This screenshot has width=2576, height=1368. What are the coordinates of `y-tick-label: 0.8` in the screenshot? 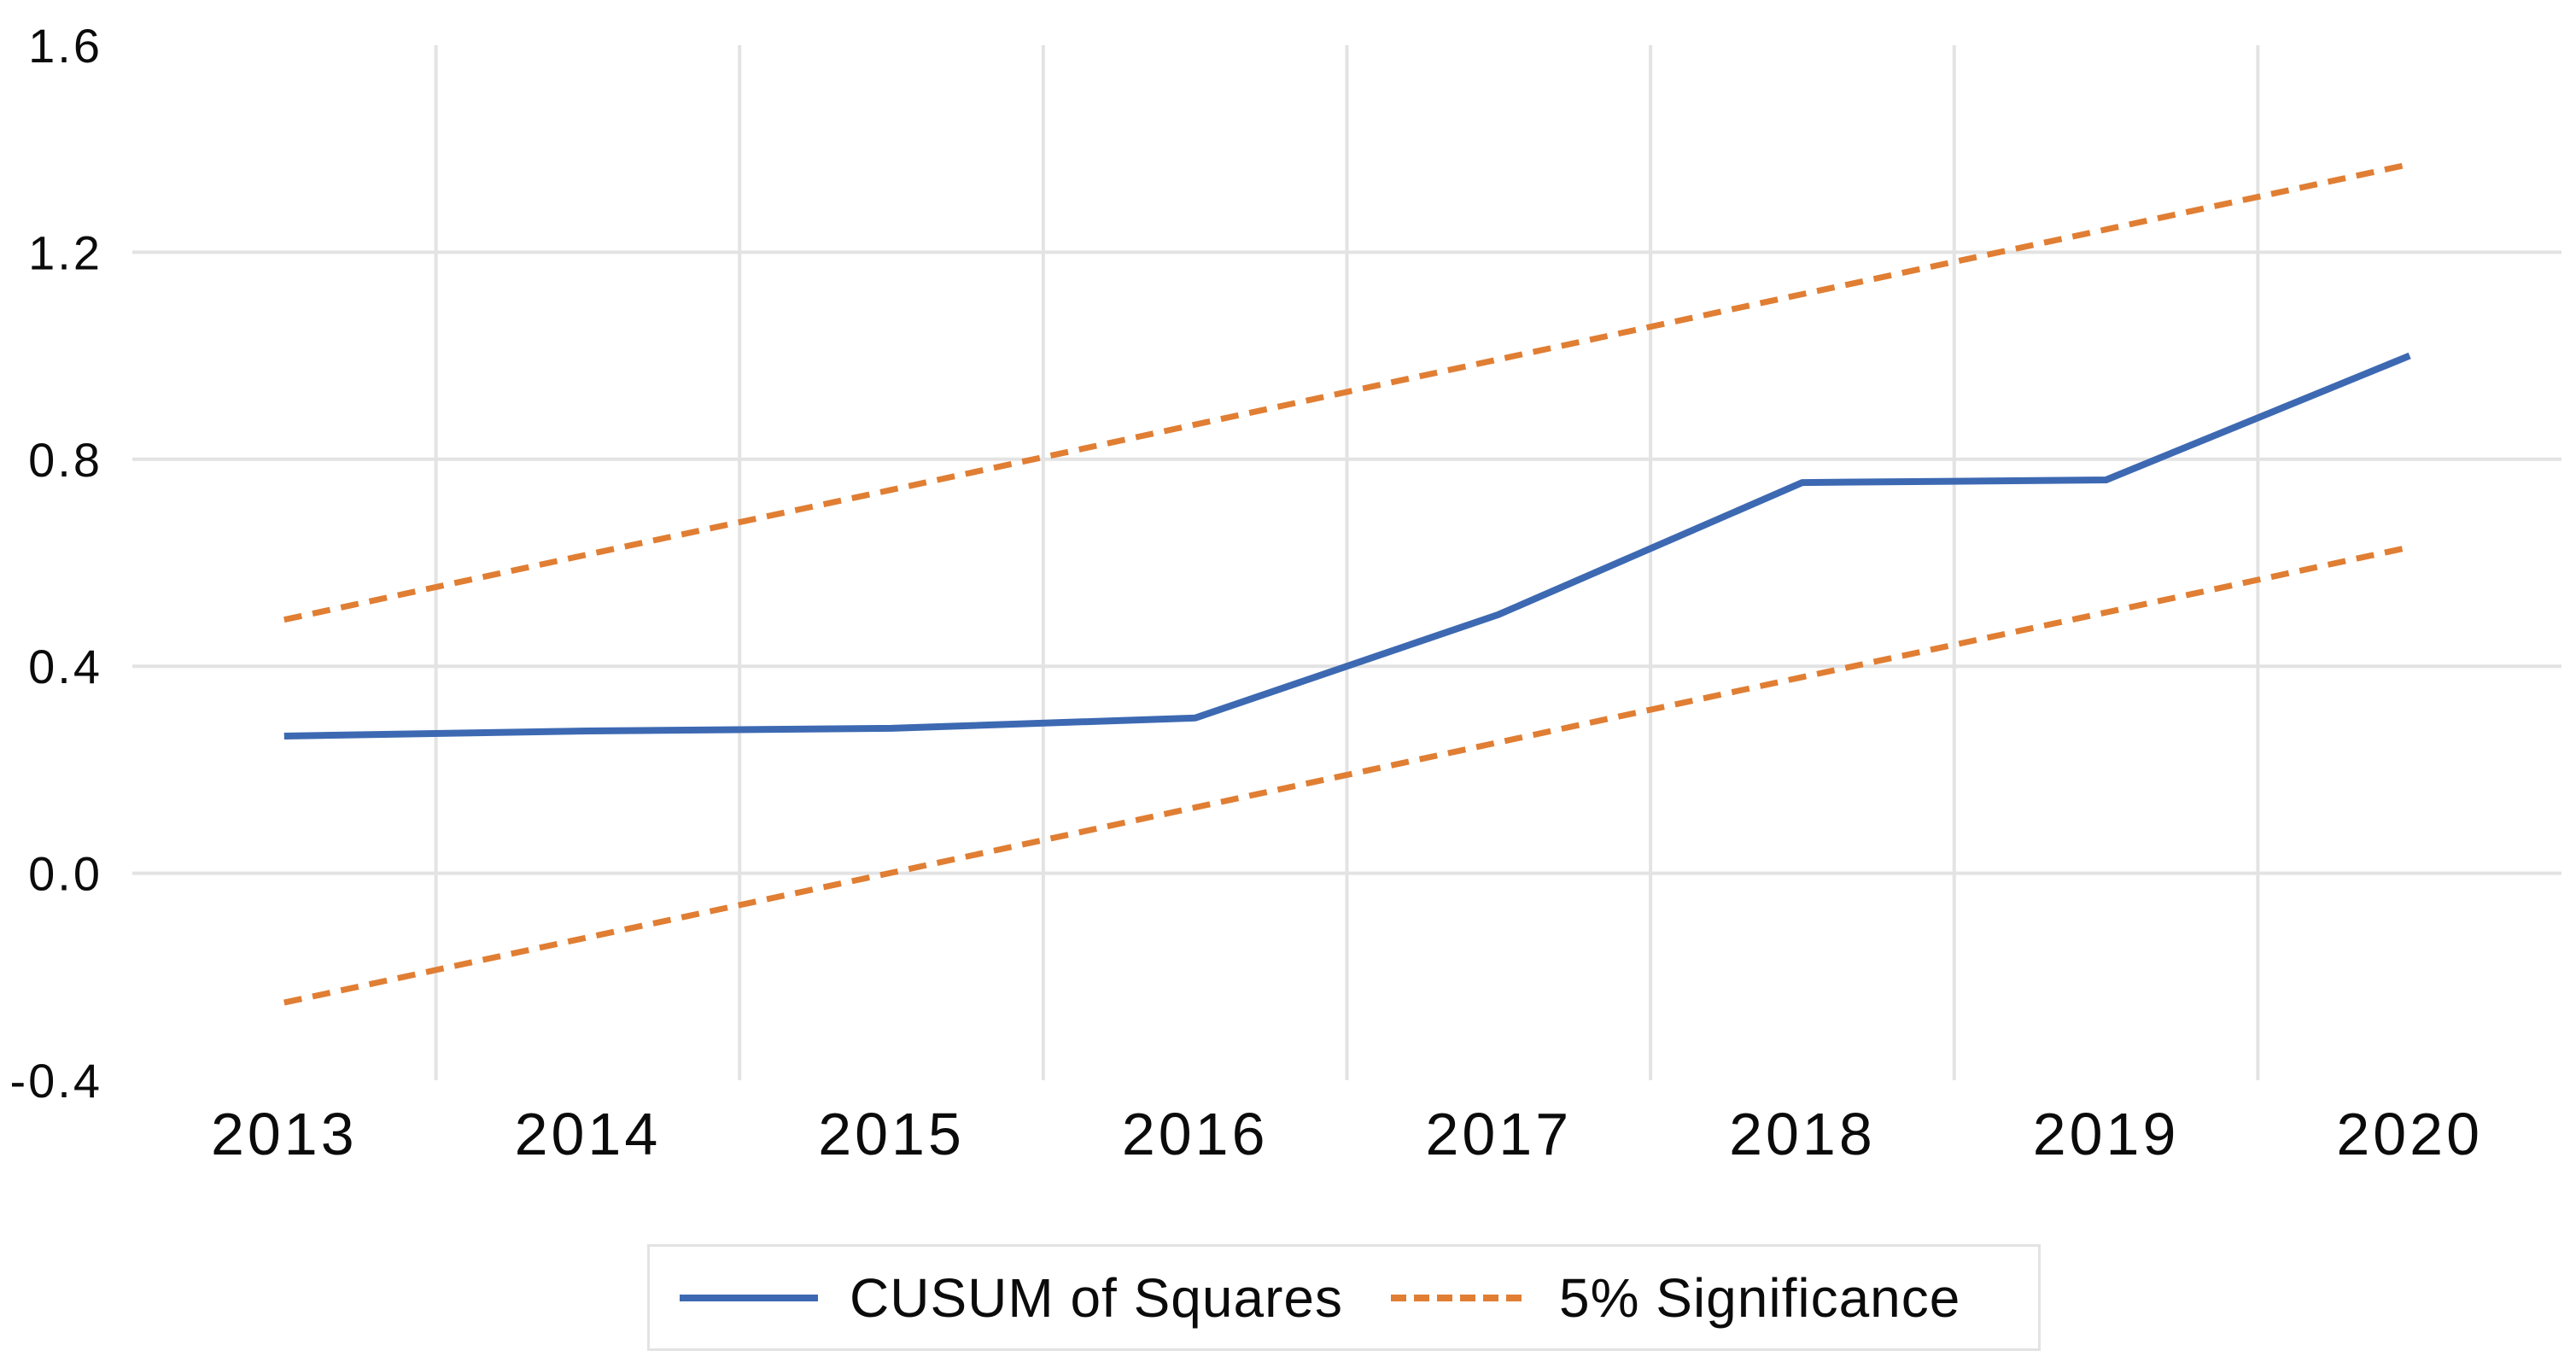 It's located at (65, 460).